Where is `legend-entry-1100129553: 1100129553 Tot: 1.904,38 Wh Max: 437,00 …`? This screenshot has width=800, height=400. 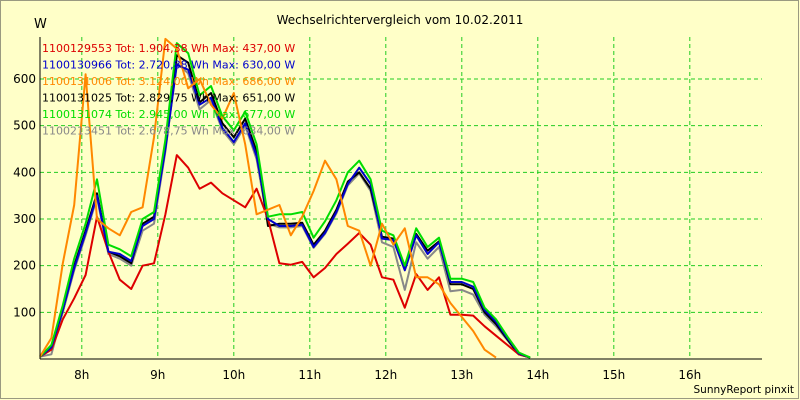 legend-entry-1100129553: 1100129553 Tot: 1.904,38 Wh Max: 437,00 … is located at coordinates (168, 48).